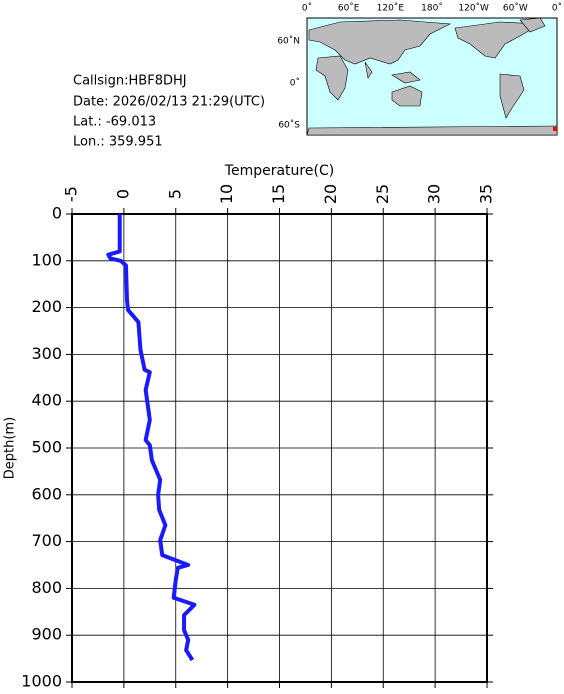 The height and width of the screenshot is (694, 564). What do you see at coordinates (46, 447) in the screenshot?
I see `y-tick-label: 500` at bounding box center [46, 447].